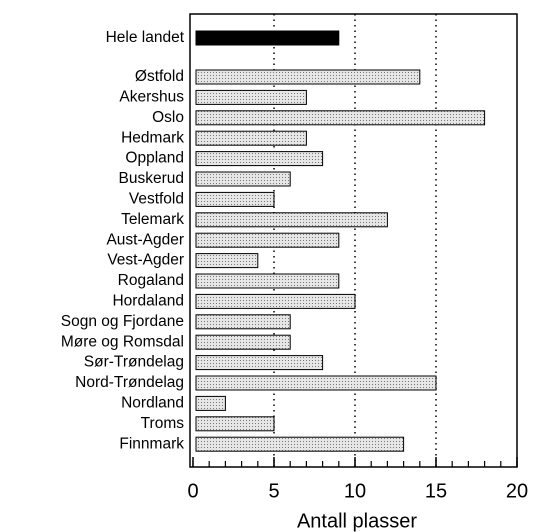 The height and width of the screenshot is (532, 535). What do you see at coordinates (163, 423) in the screenshot?
I see `y-tick-label: Troms` at bounding box center [163, 423].